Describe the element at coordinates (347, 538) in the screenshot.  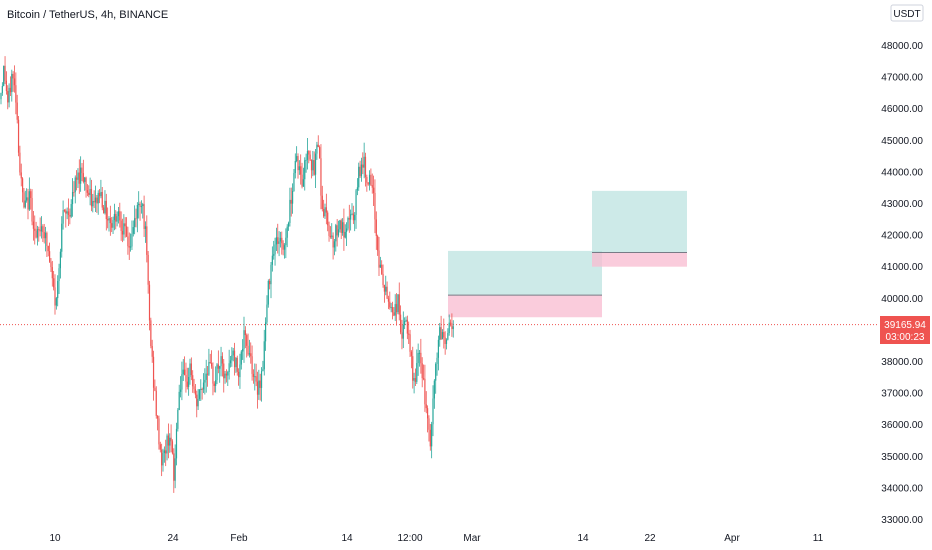
I see `x-tick-label: 14` at that location.